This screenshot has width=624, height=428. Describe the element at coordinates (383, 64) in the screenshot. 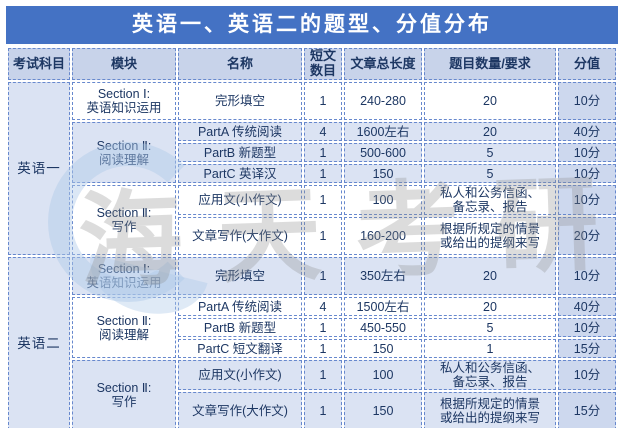

I see `header-length: 文章总长度` at that location.